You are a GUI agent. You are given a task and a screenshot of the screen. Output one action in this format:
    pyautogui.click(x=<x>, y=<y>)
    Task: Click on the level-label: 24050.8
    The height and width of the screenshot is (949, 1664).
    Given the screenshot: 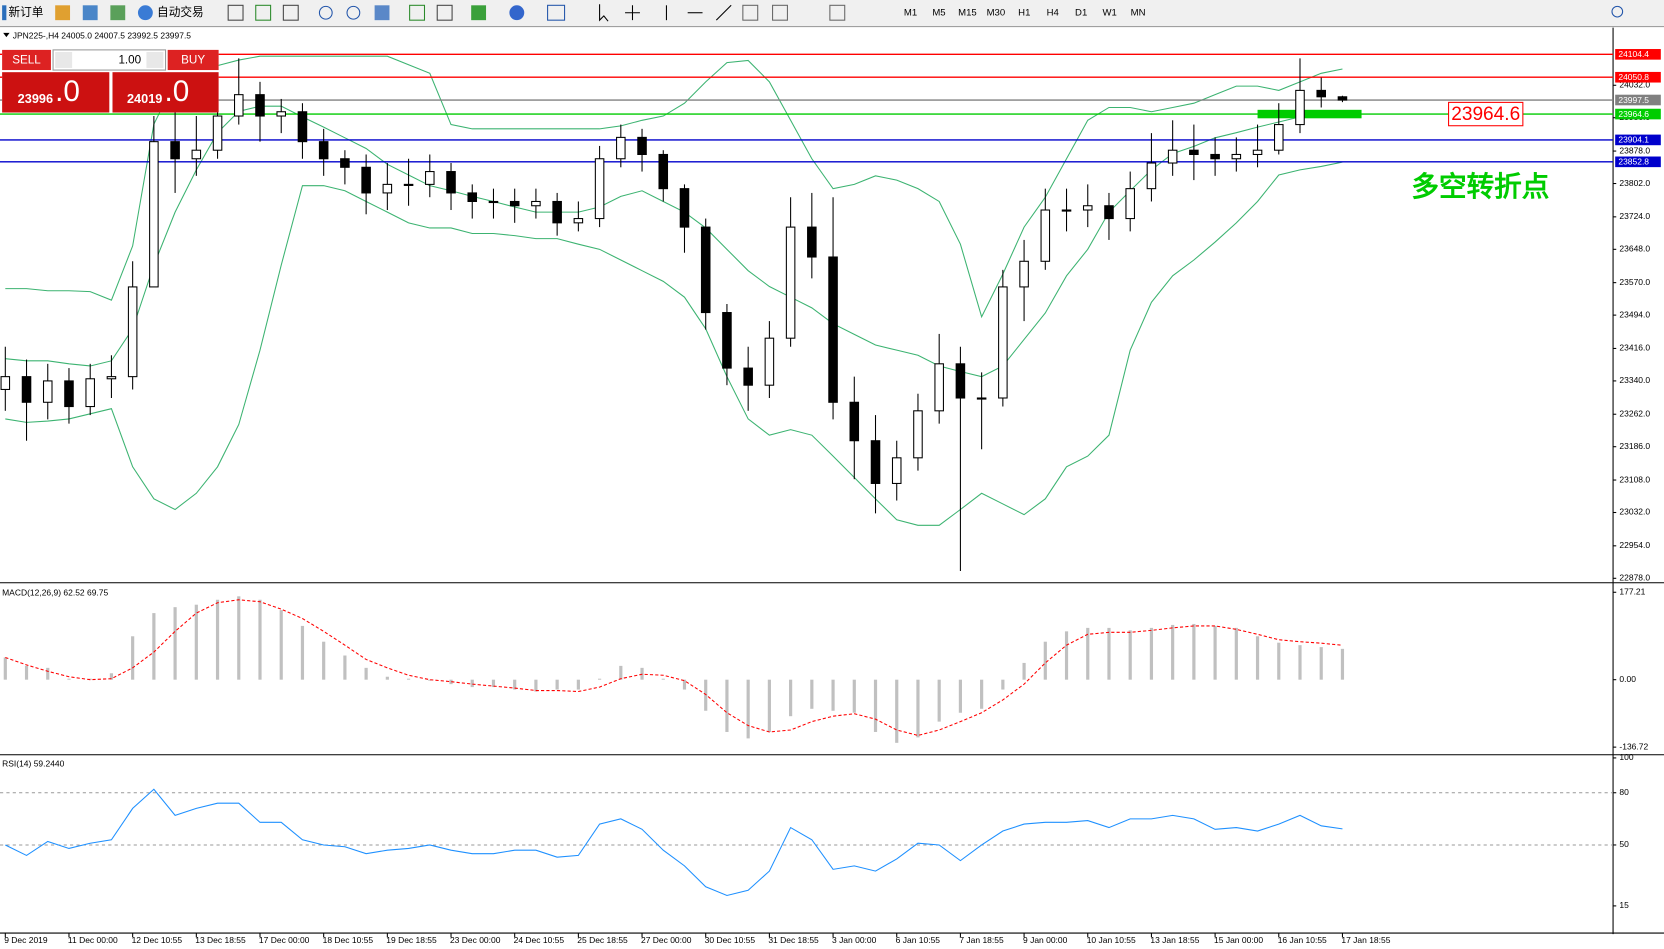 What is the action you would take?
    pyautogui.click(x=1633, y=77)
    